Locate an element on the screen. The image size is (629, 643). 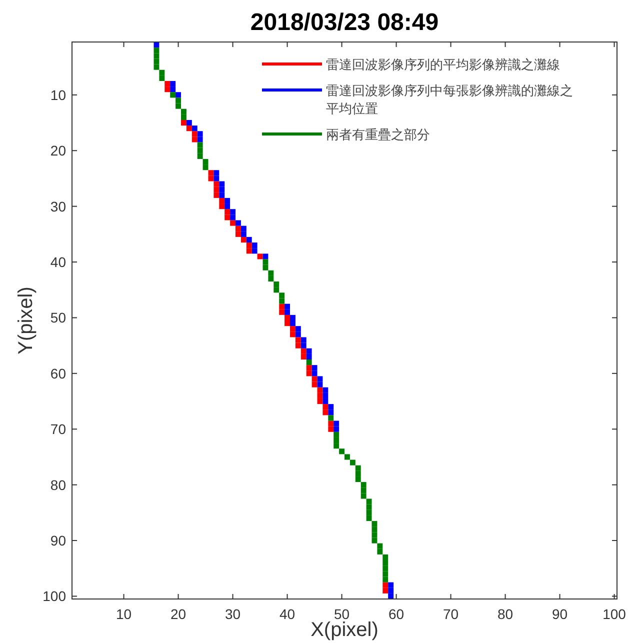
legend-label: 雷達回波影像序列的平均影像辨識之灘線 is located at coordinates (443, 64).